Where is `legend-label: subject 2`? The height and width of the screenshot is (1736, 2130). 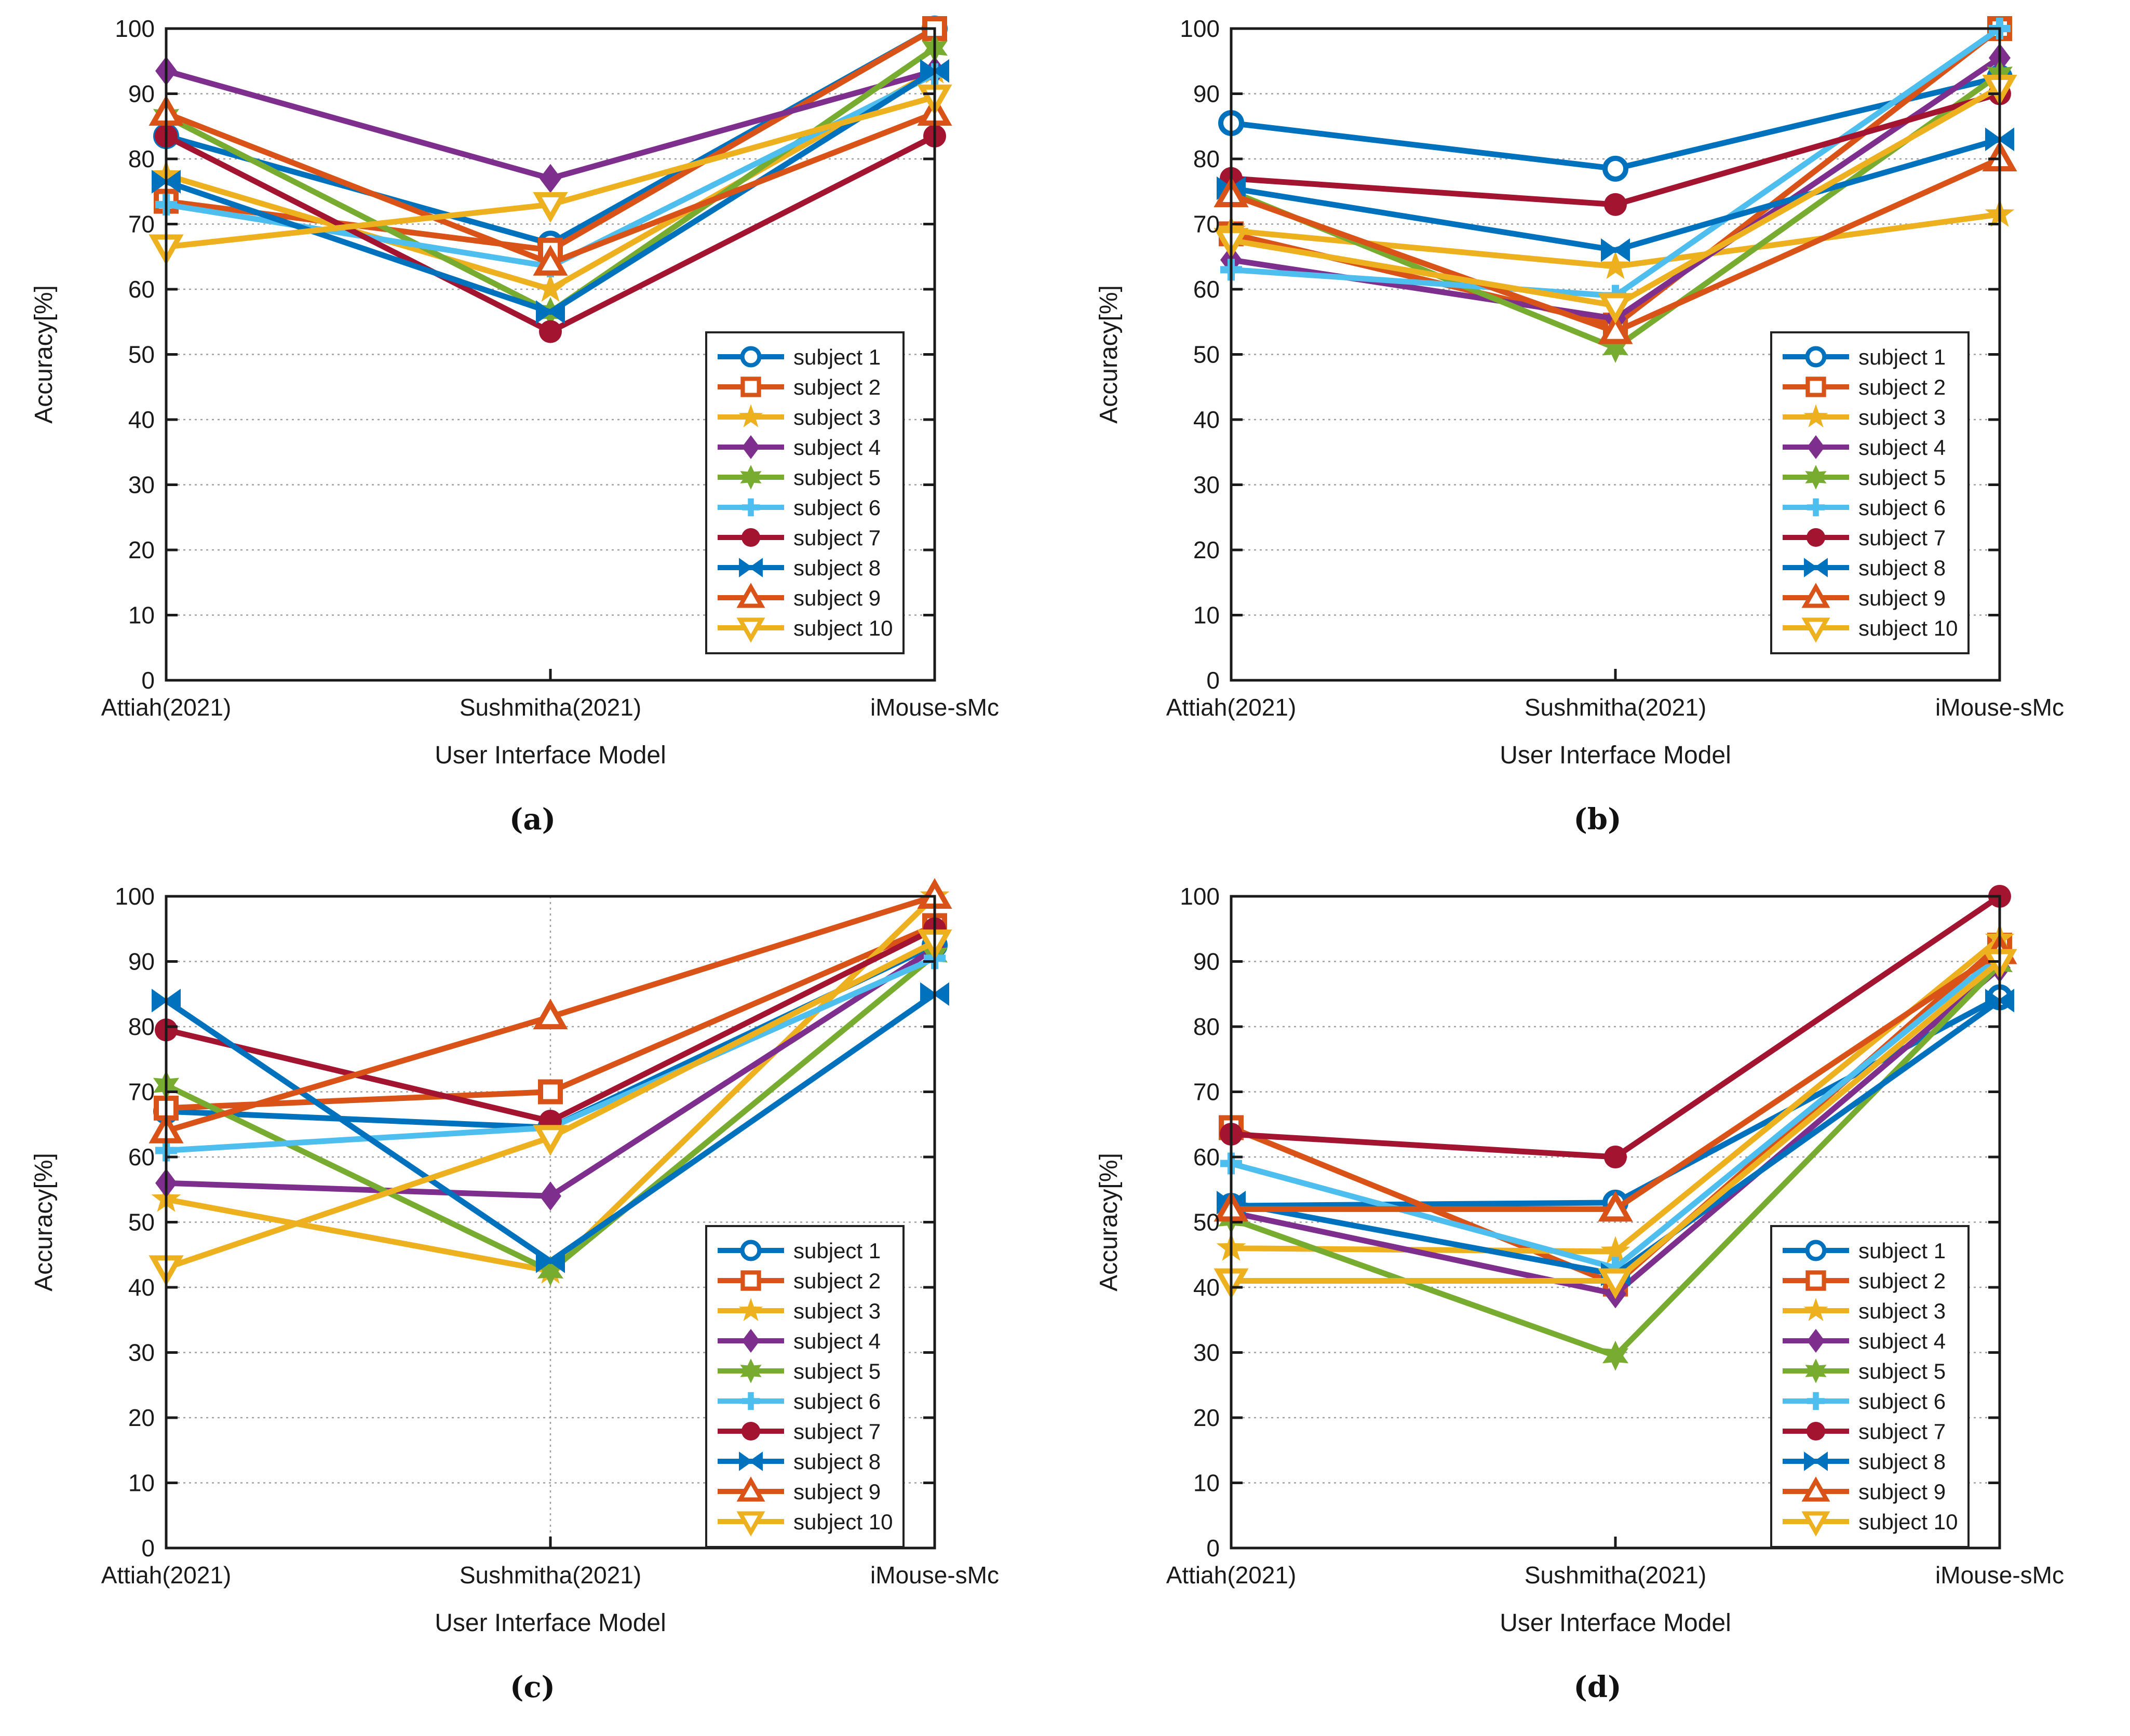 legend-label: subject 2 is located at coordinates (1902, 387).